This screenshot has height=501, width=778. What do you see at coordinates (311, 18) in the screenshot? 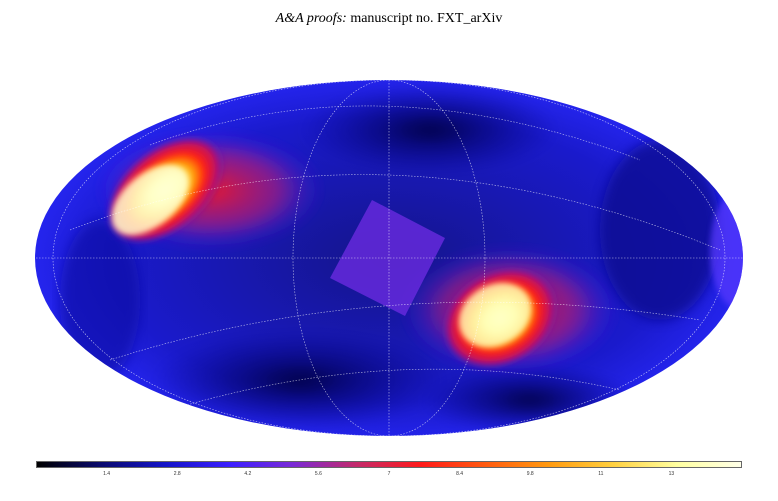
I see `journal-name: A&A proofs:` at bounding box center [311, 18].